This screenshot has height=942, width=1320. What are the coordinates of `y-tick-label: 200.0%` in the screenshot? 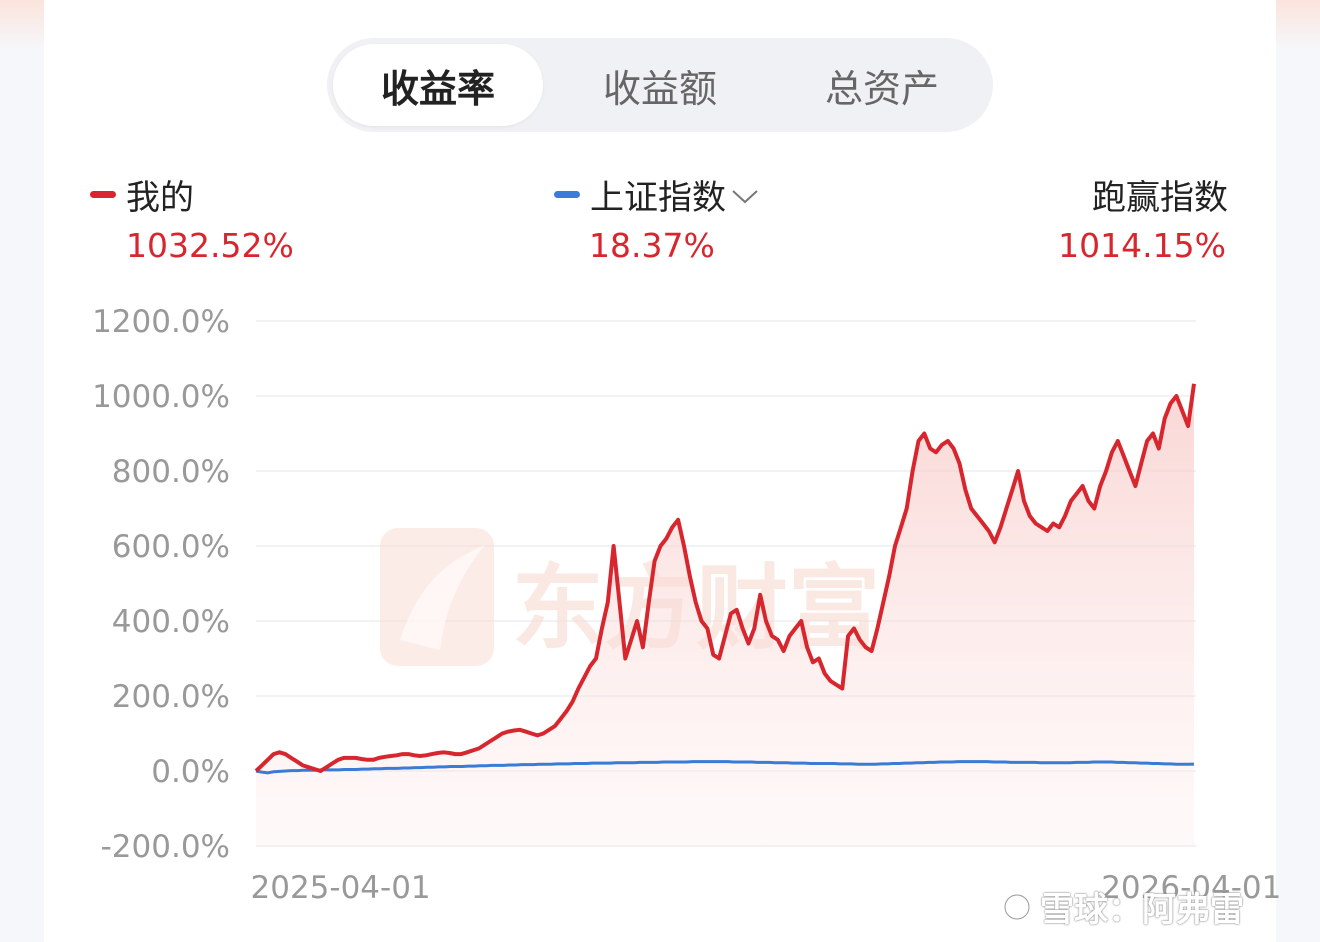 It's located at (171, 697).